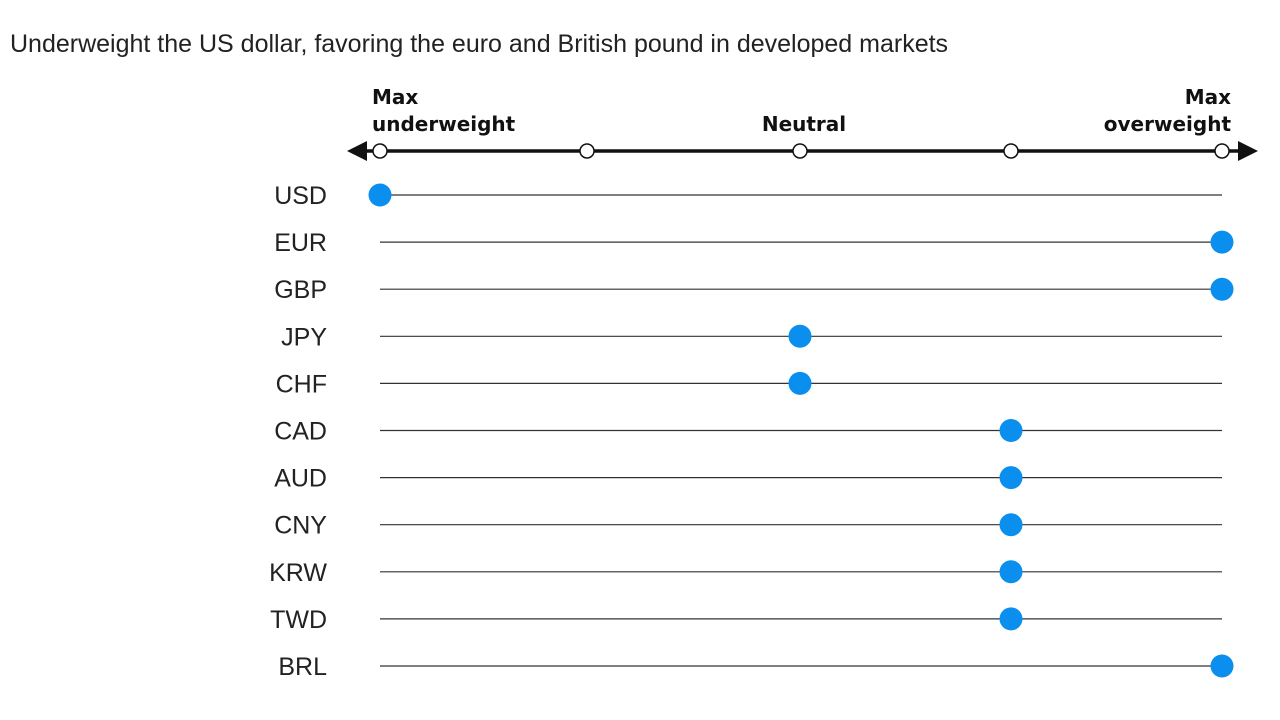 Image resolution: width=1280 pixels, height=720 pixels. What do you see at coordinates (748, 196) in the screenshot?
I see `row-usd: USD` at bounding box center [748, 196].